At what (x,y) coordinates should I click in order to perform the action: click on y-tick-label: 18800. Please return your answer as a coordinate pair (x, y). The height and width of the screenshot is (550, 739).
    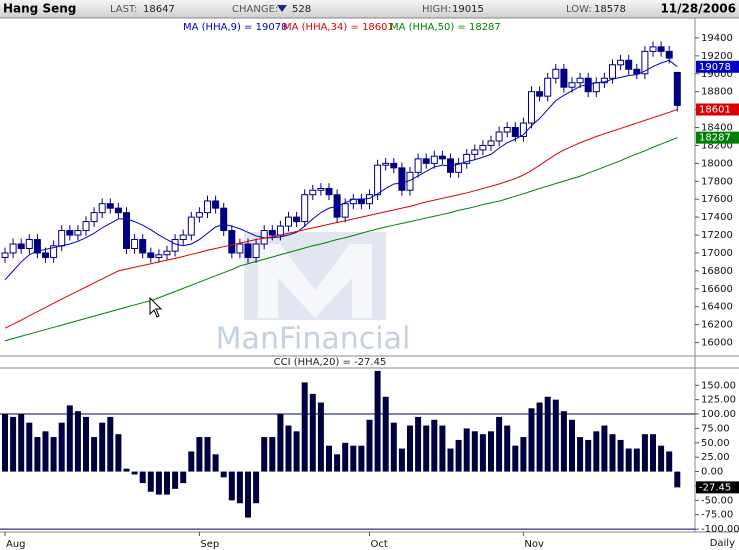
    Looking at the image, I should click on (717, 92).